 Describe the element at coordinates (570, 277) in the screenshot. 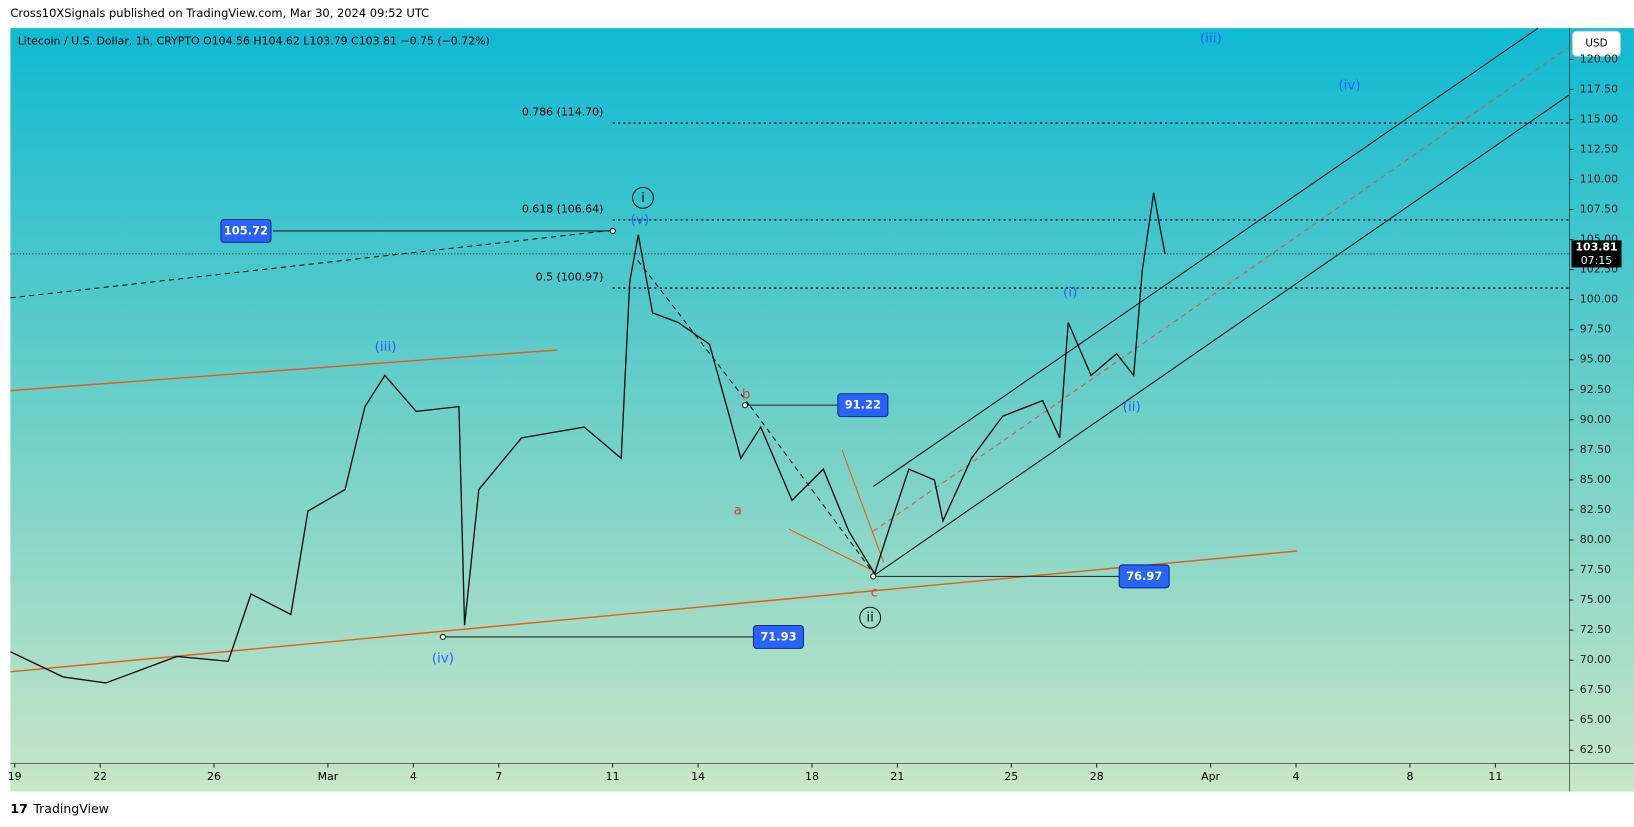

I see `fib-label: 0.5 (100.97)` at that location.